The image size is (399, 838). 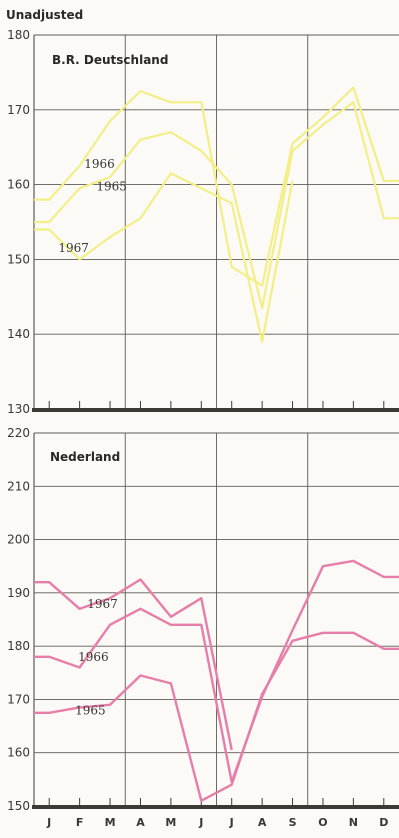 What do you see at coordinates (85, 457) in the screenshot?
I see `panel-title: Nederland` at bounding box center [85, 457].